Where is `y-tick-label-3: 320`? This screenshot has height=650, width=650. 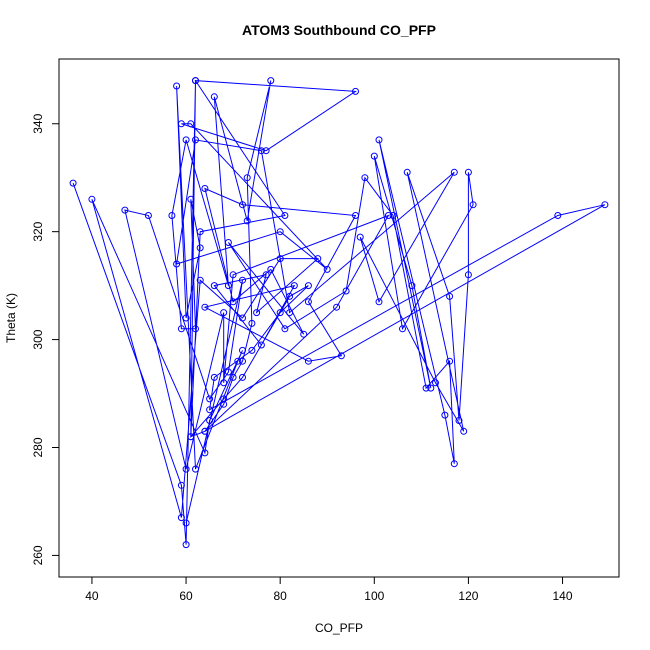 y-tick-label-3: 320 is located at coordinates (38, 231).